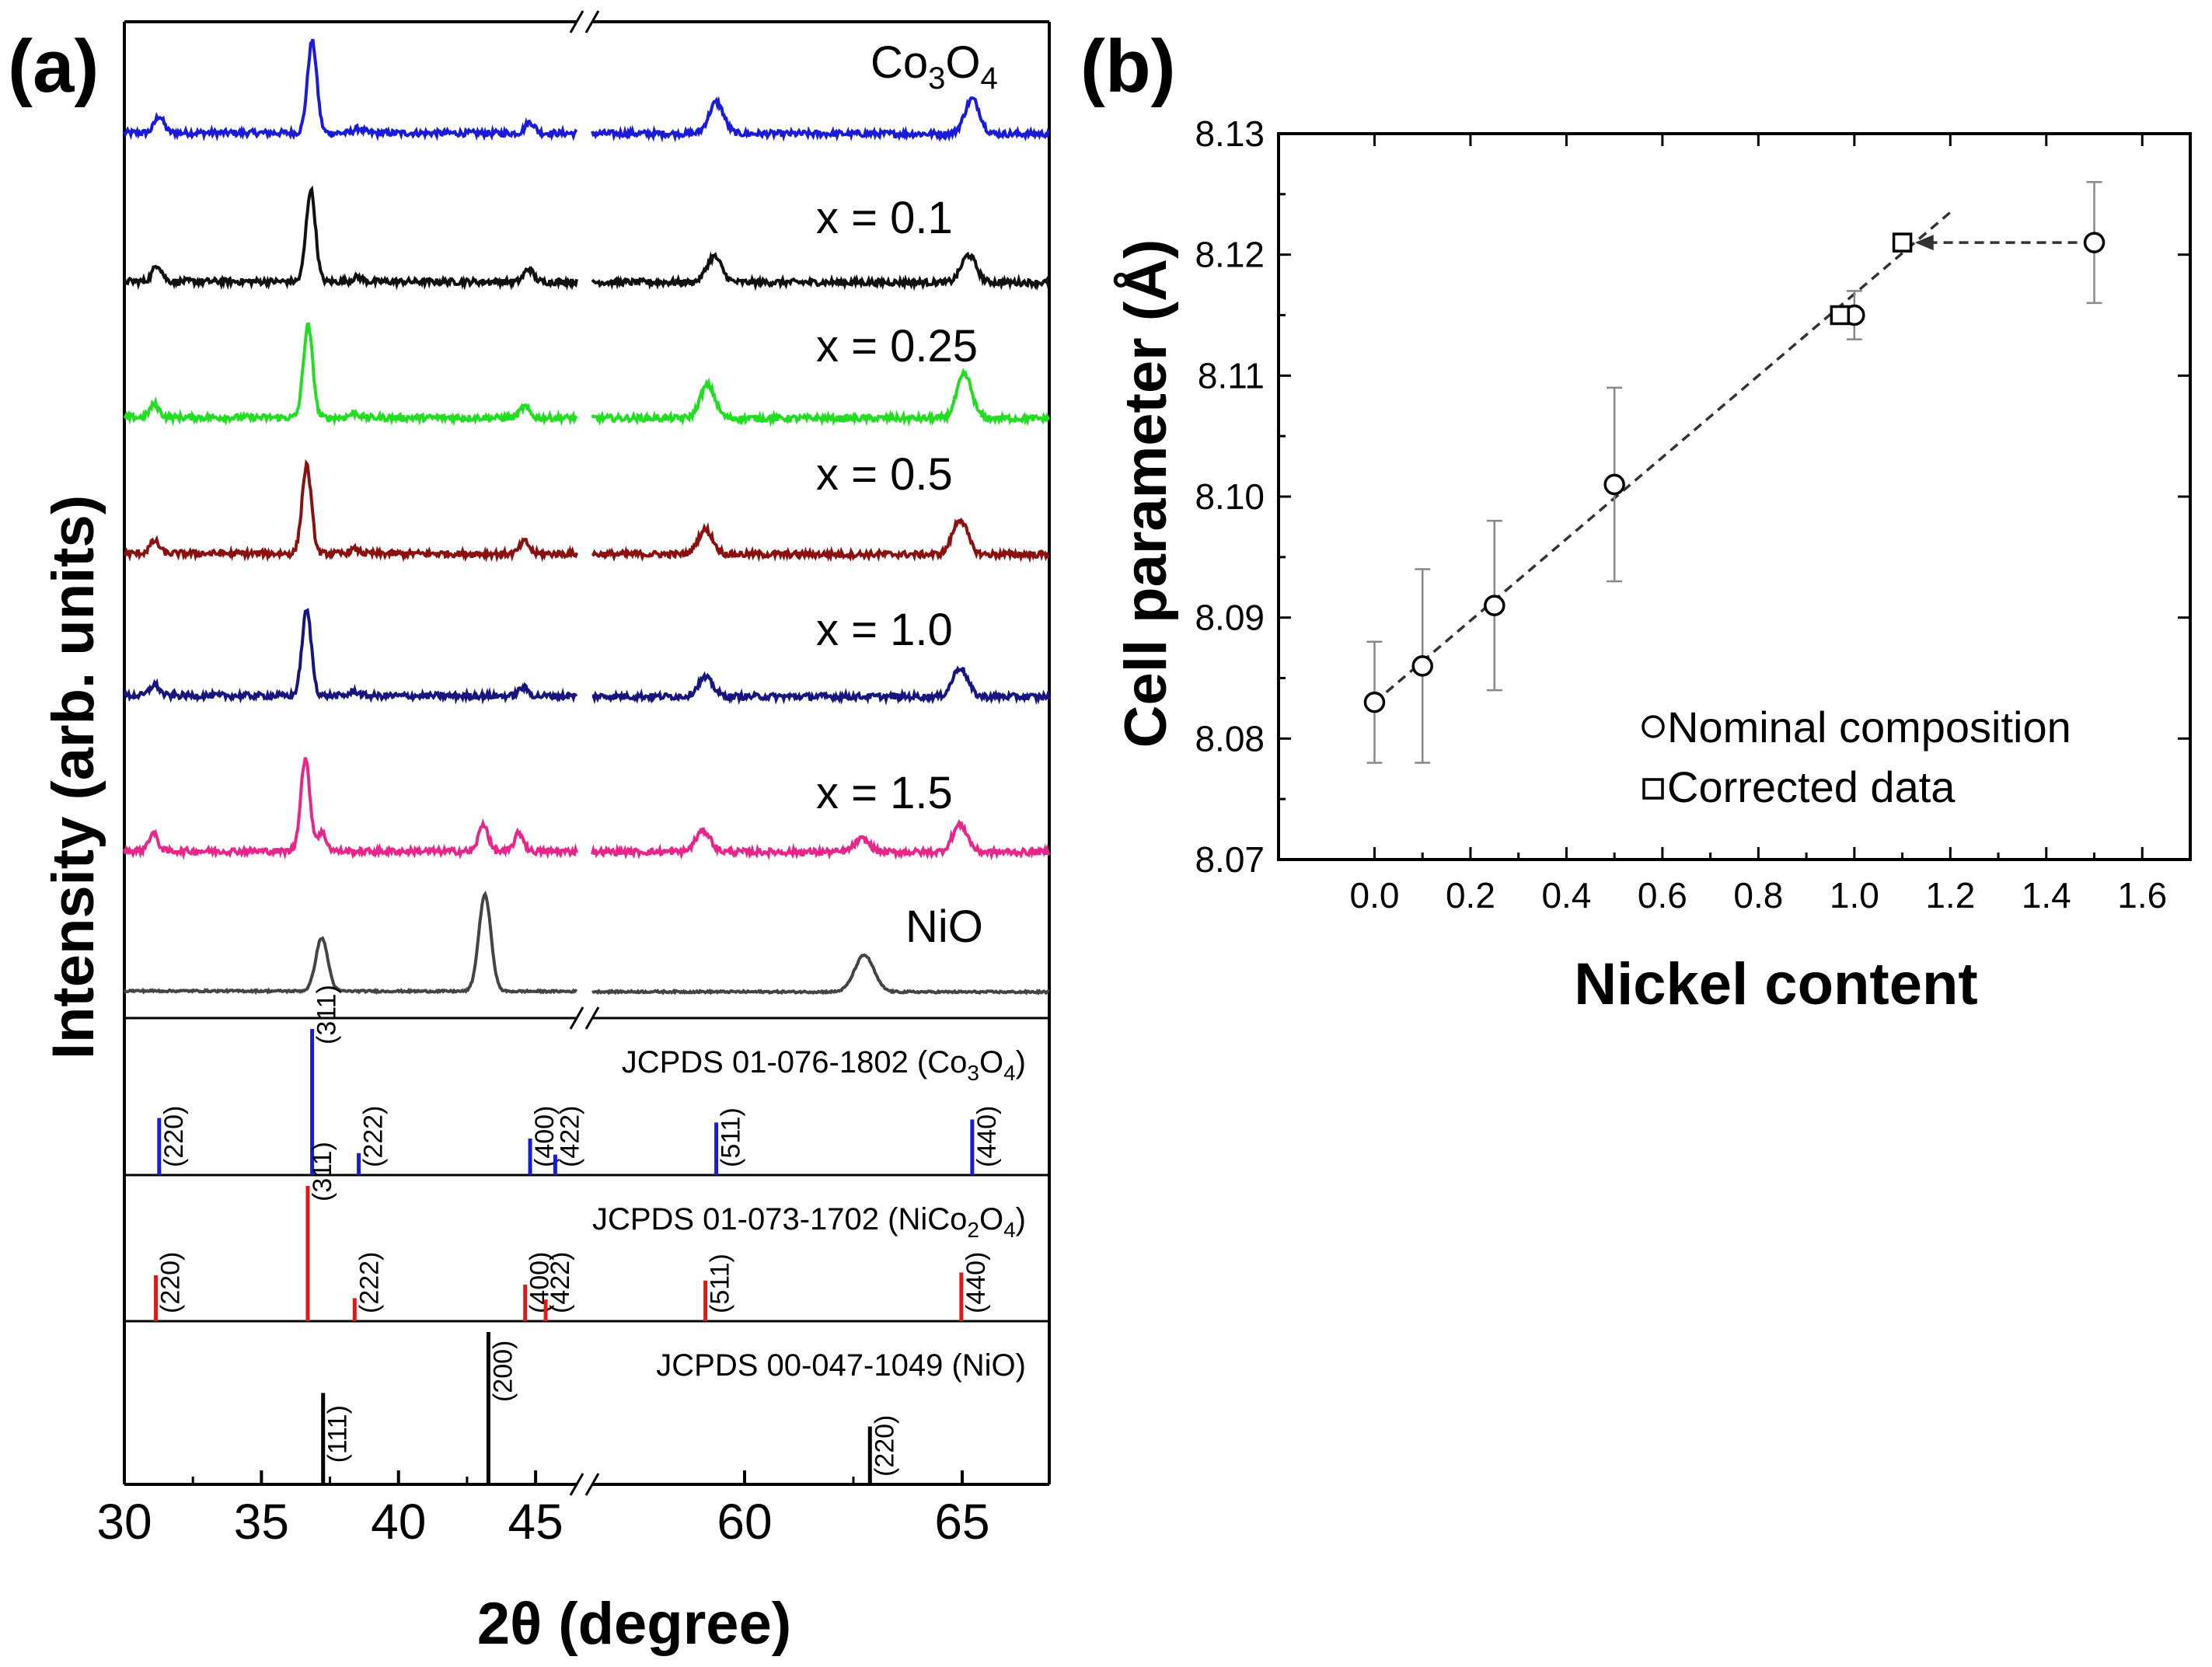  I want to click on xrd-trace-group-3: x = 0.5, so click(586, 506).